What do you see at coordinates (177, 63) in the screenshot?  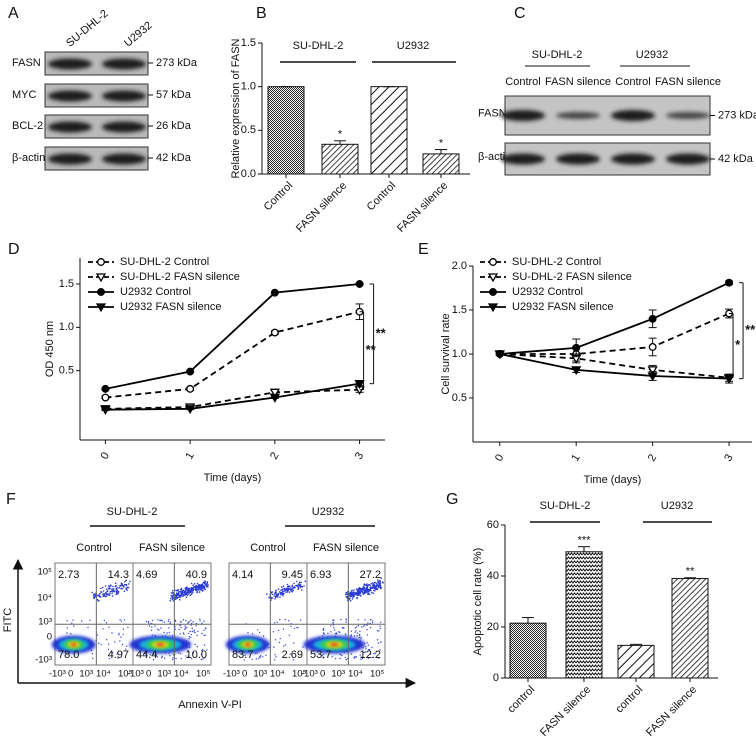 I see `size-label: 273 kDa` at bounding box center [177, 63].